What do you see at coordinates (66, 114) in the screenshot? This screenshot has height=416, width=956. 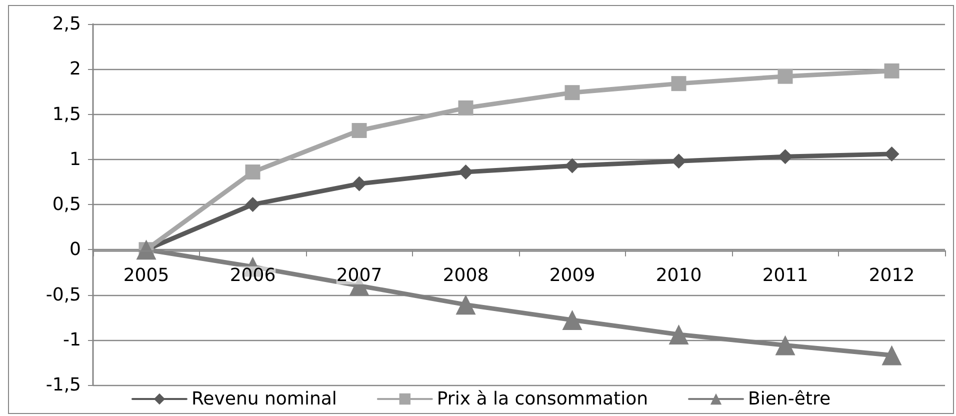 I see `y-tick-label: 1,5` at bounding box center [66, 114].